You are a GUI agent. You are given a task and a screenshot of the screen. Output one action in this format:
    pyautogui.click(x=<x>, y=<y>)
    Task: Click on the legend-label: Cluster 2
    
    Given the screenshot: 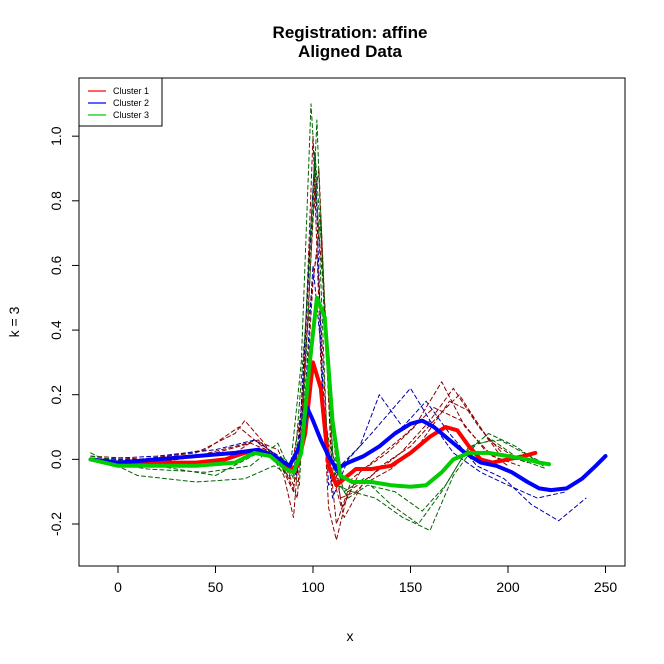 What is the action you would take?
    pyautogui.click(x=131, y=103)
    